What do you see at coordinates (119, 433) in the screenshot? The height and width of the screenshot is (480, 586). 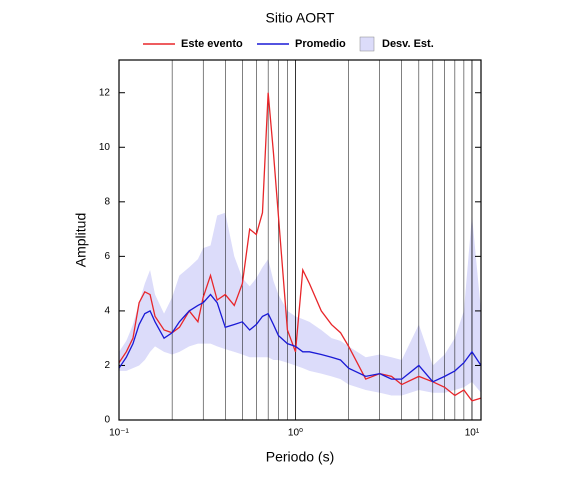 I see `x-tick-label: 10⁻¹` at bounding box center [119, 433].